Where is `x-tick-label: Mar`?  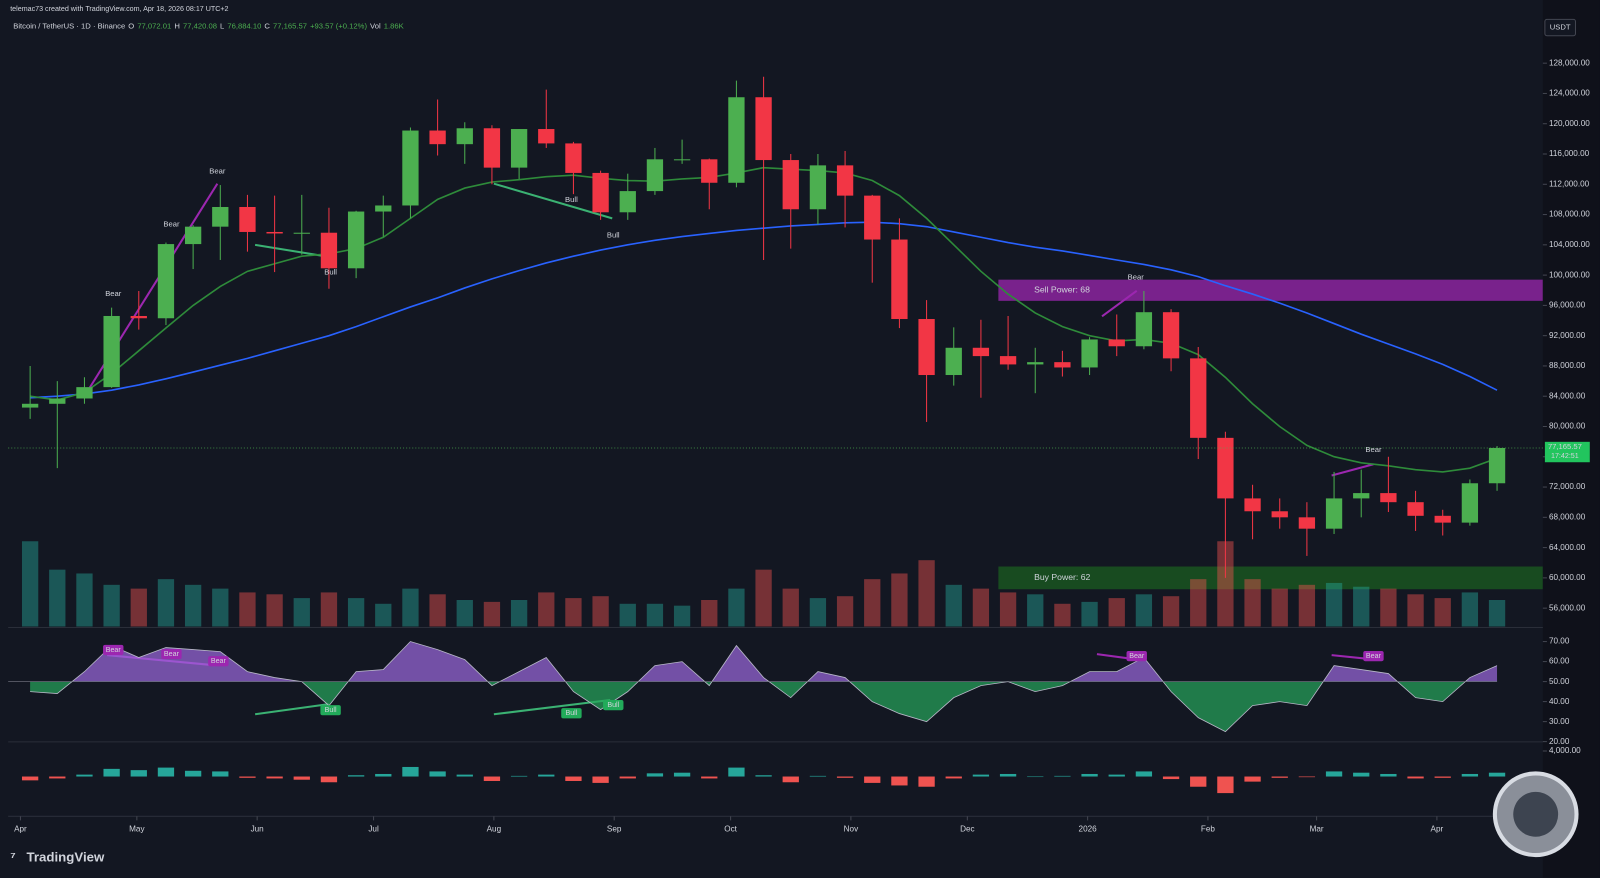
x-tick-label: Mar is located at coordinates (1317, 829).